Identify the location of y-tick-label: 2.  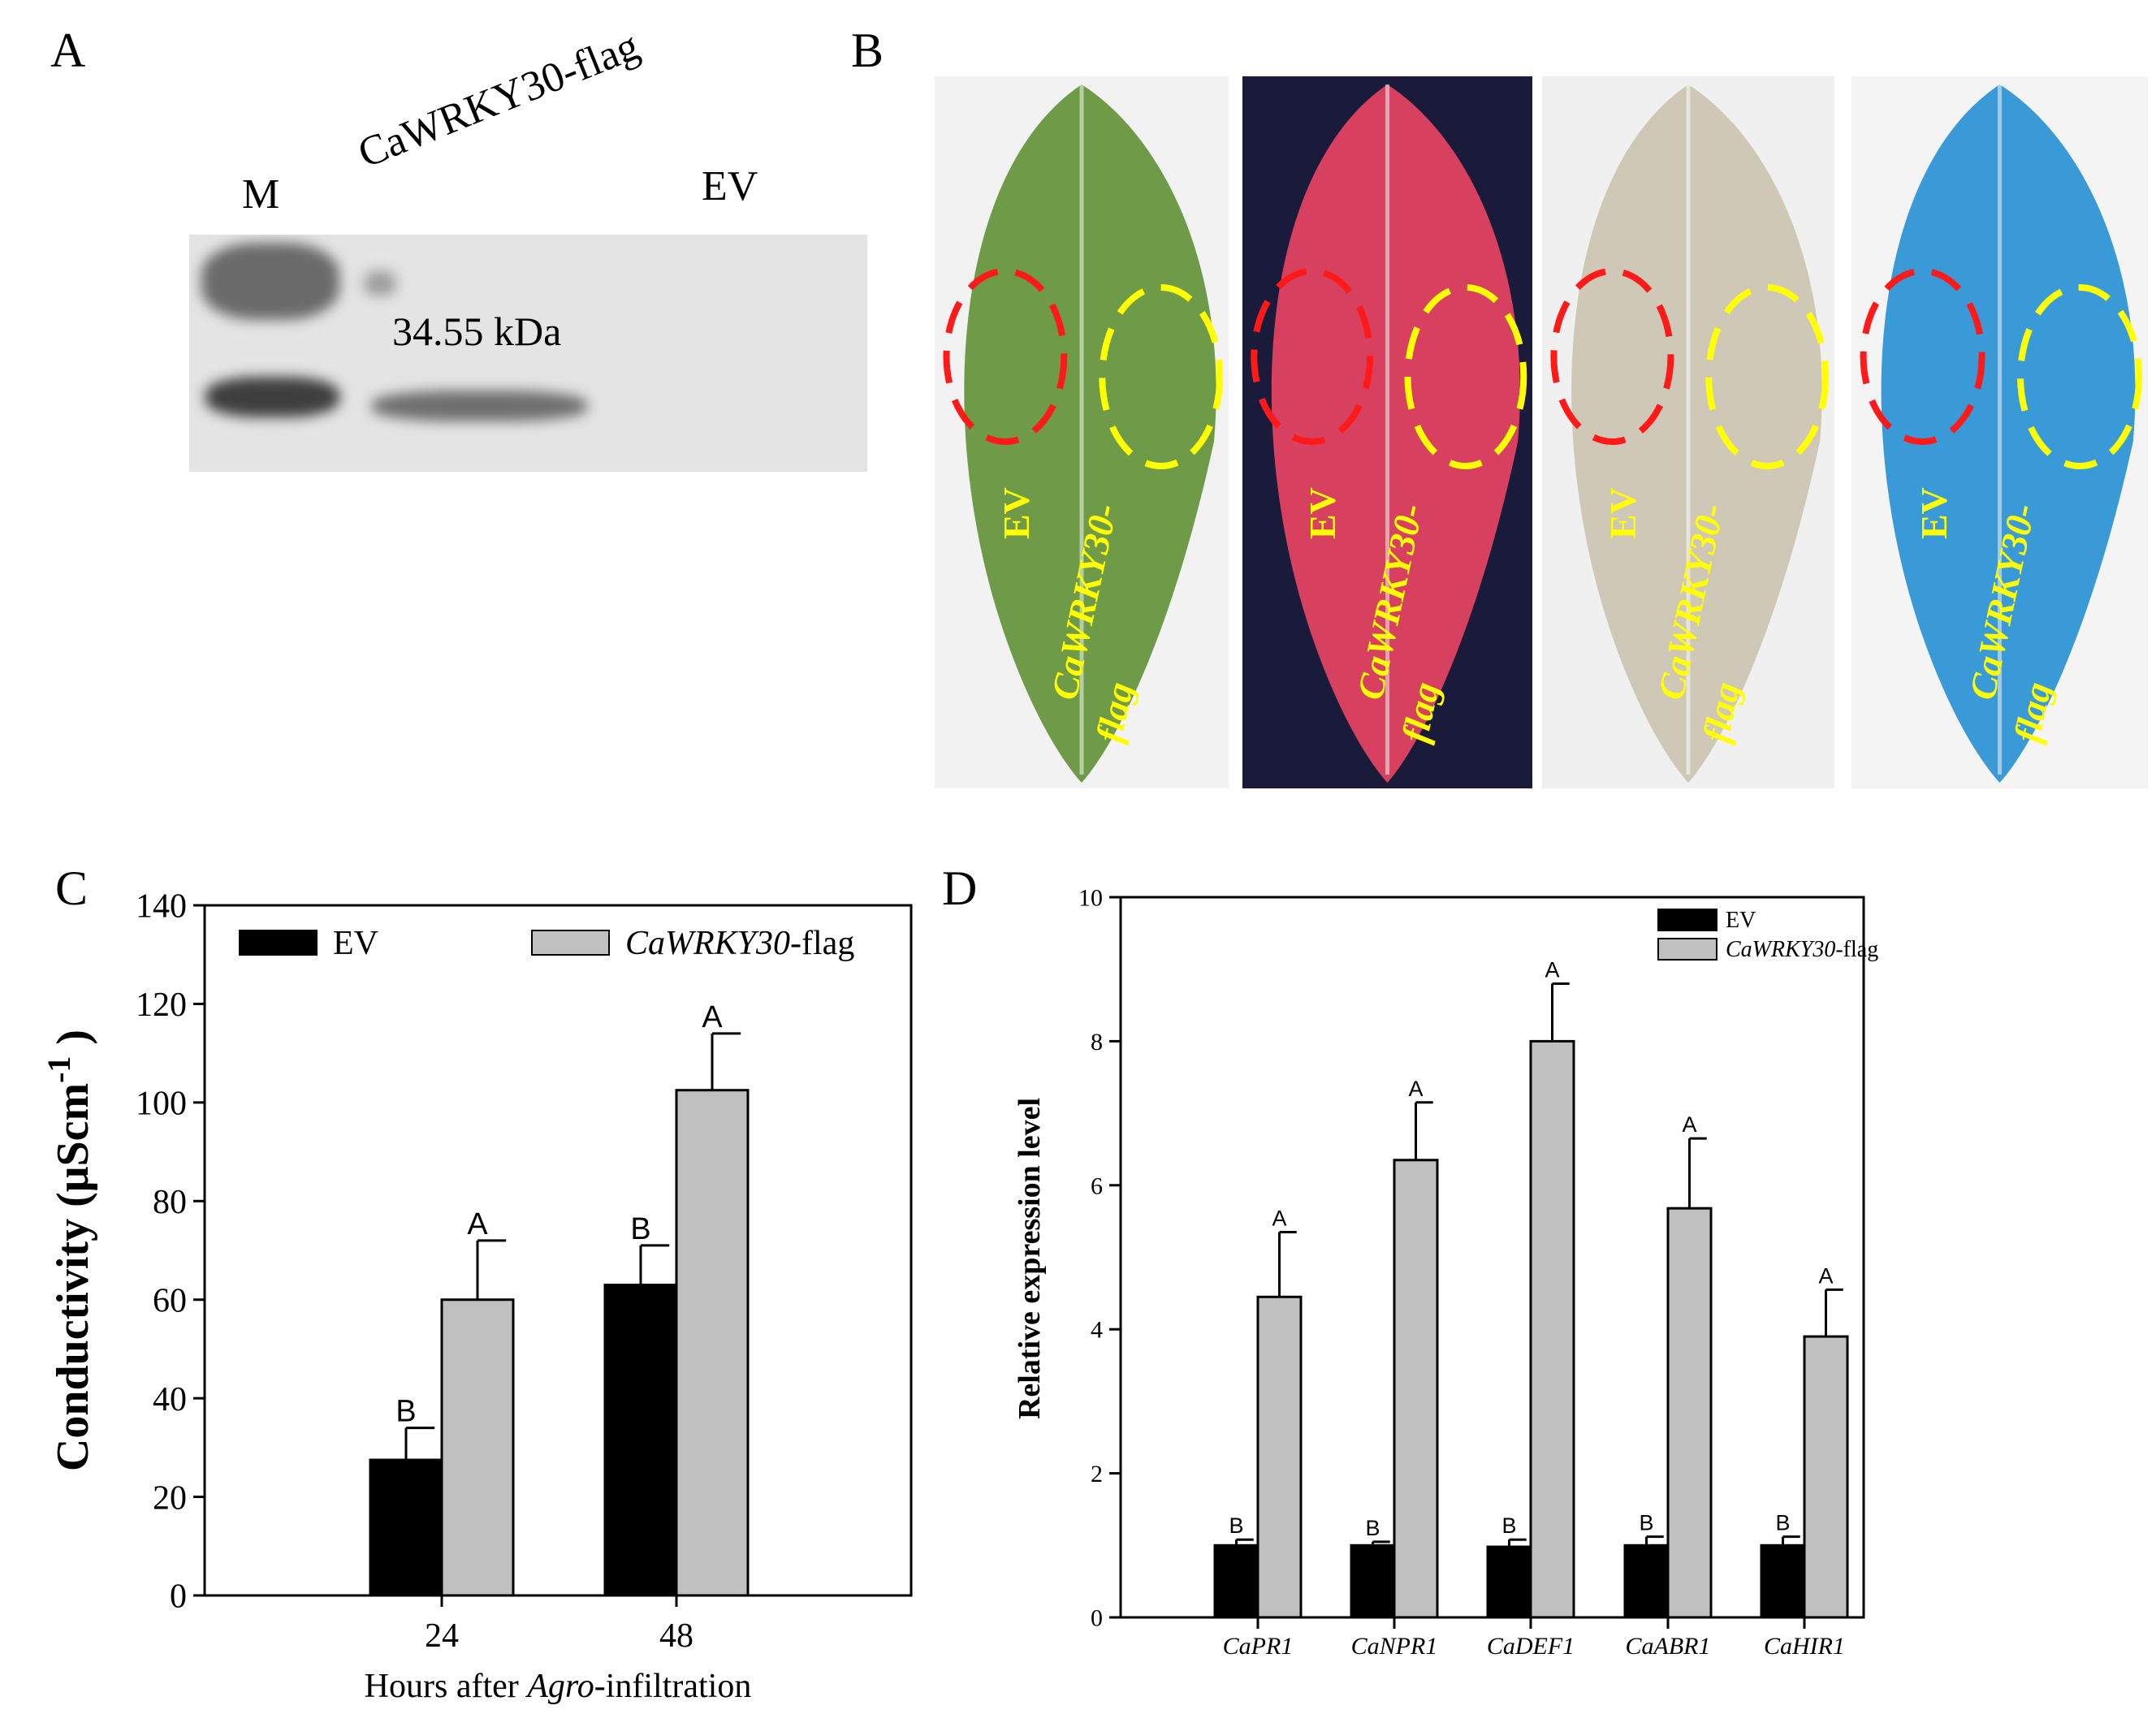
(1097, 1474).